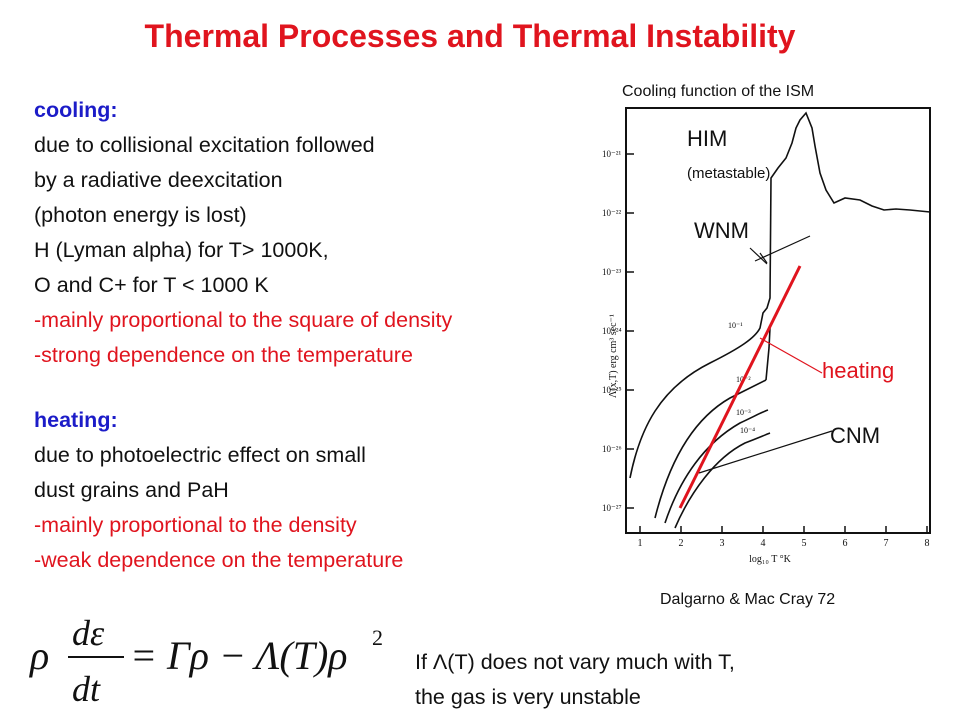 This screenshot has width=960, height=720. I want to click on cooling-line: H (Lyman alpha) for T> 1000K,, so click(181, 250).